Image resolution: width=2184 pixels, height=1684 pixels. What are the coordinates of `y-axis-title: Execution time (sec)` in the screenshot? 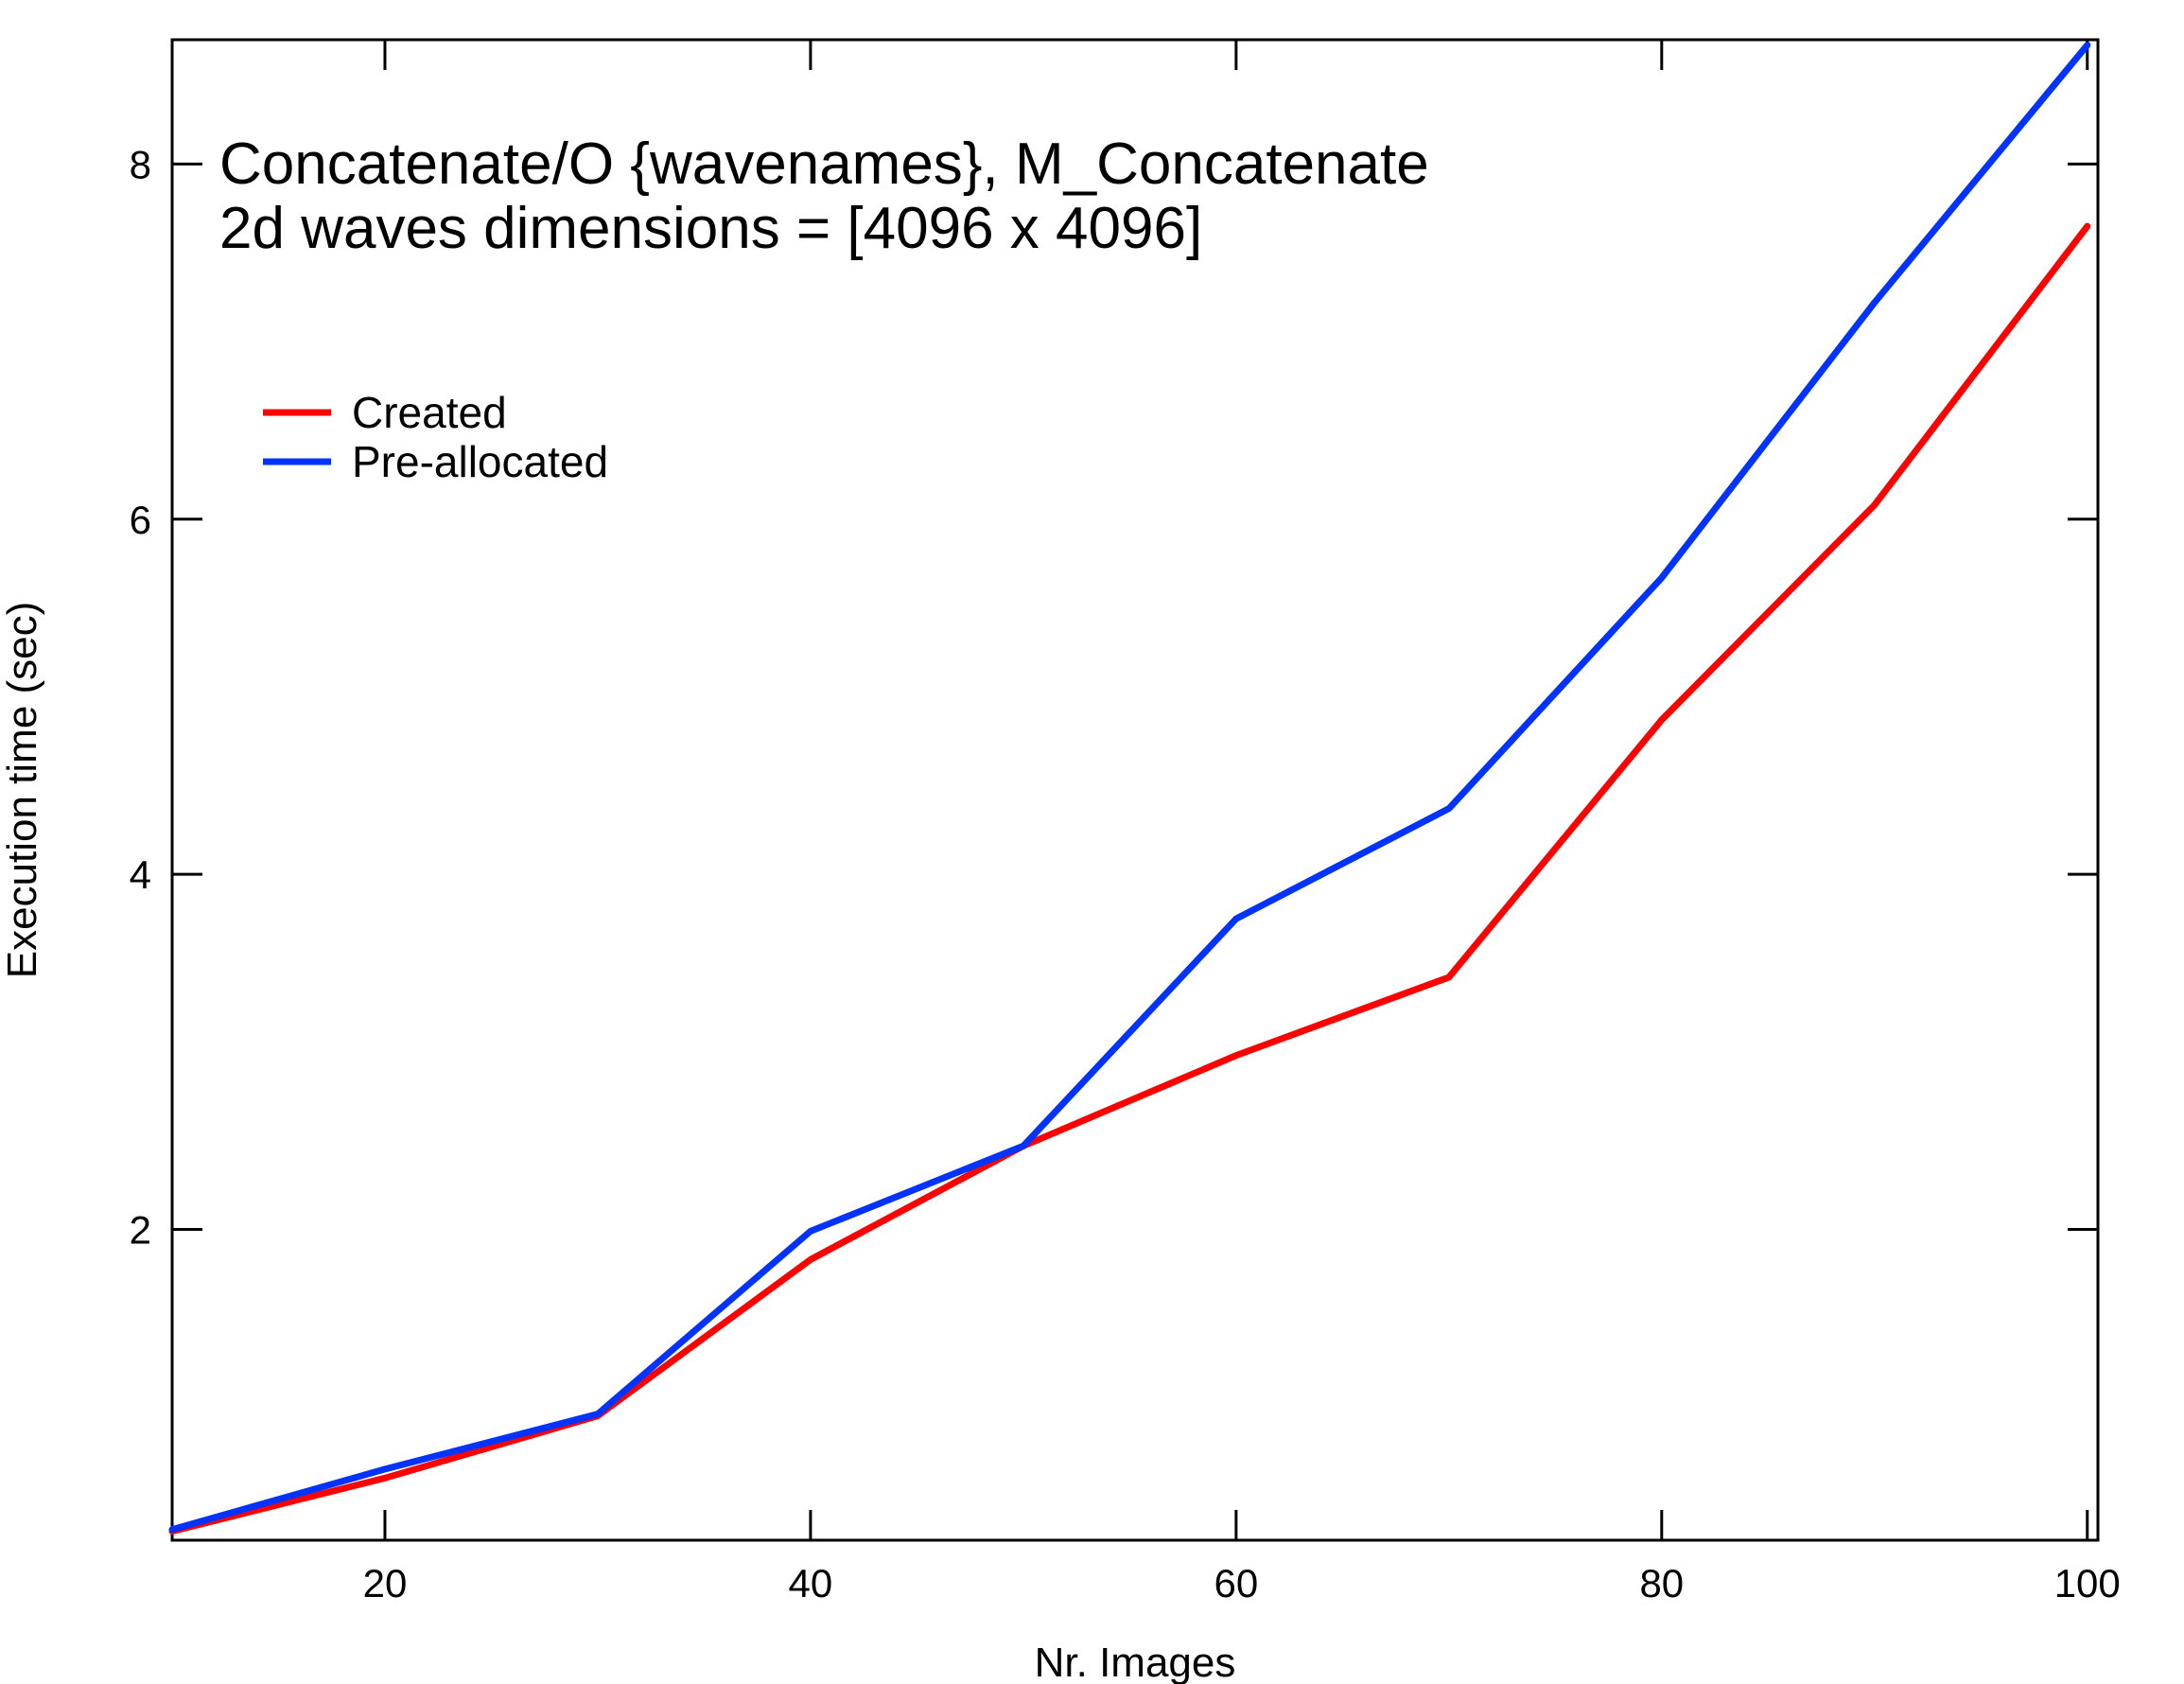 It's located at (23, 790).